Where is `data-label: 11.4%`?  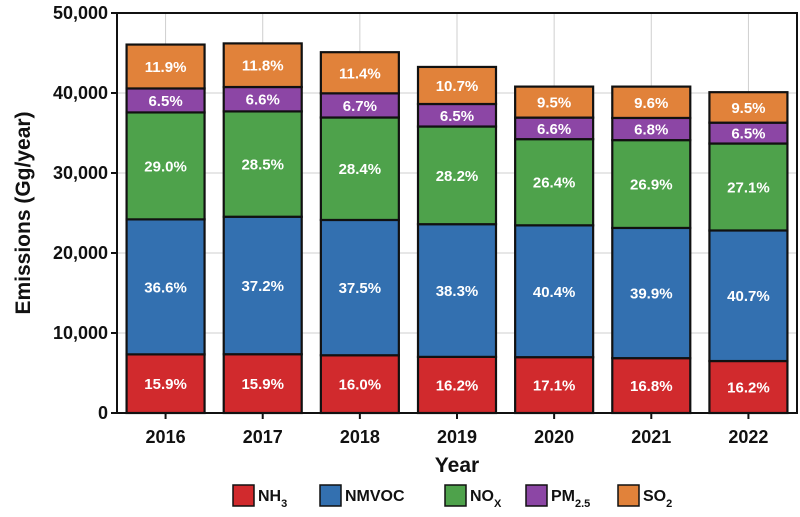
data-label: 11.4% is located at coordinates (360, 73).